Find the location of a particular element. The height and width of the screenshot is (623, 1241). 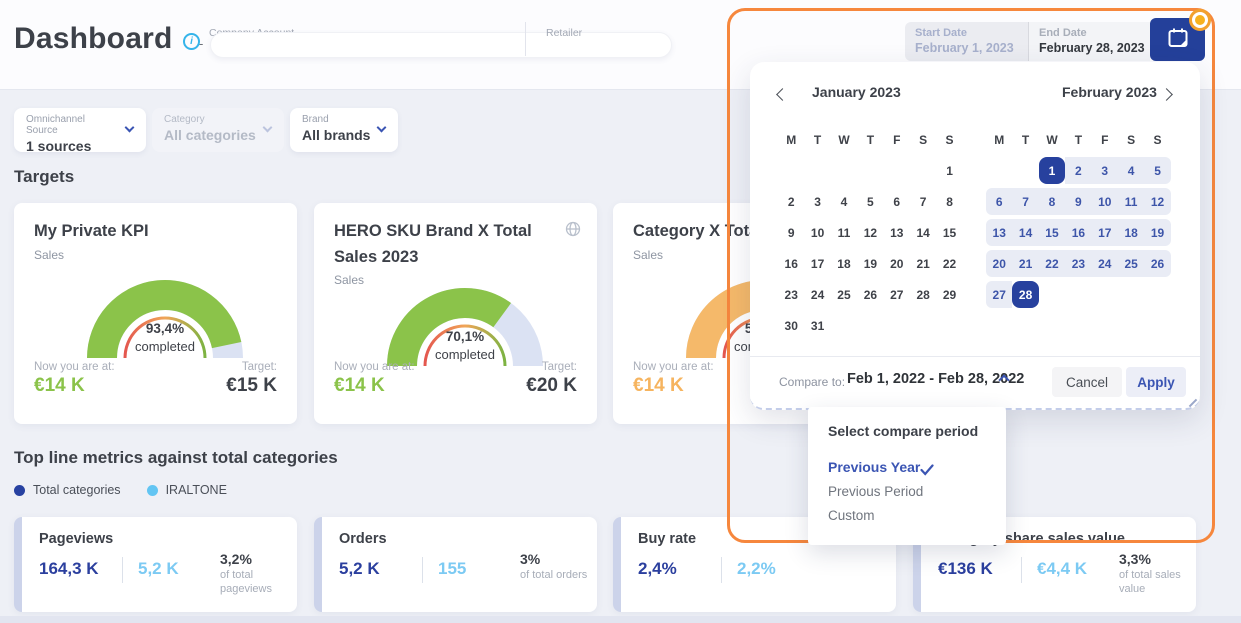

target-card-subtitle: Sales is located at coordinates (49, 254).